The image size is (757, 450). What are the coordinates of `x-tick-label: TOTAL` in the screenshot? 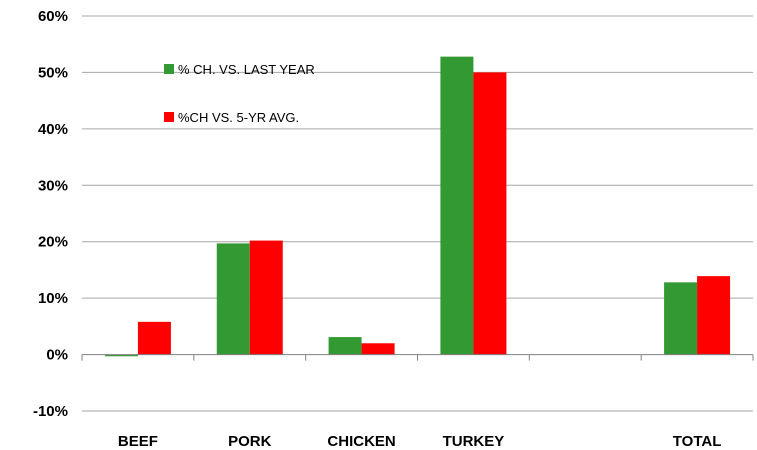 It's located at (697, 441).